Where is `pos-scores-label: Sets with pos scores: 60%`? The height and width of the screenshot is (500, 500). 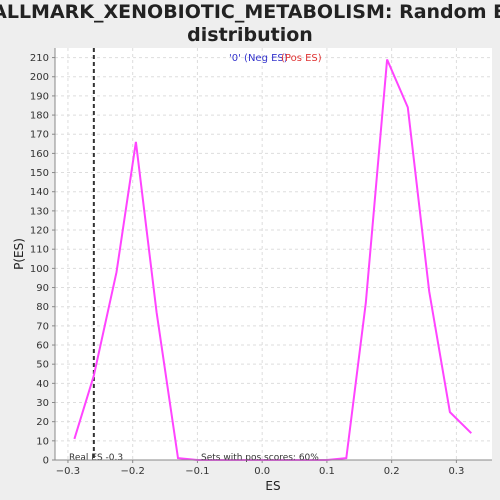
pos-scores-label: Sets with pos scores: 60% is located at coordinates (260, 458).